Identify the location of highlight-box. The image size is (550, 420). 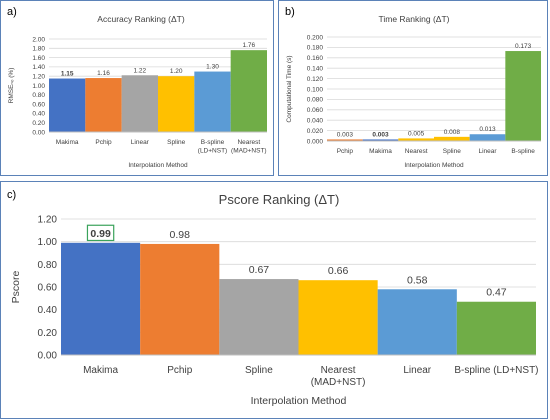
(100, 233).